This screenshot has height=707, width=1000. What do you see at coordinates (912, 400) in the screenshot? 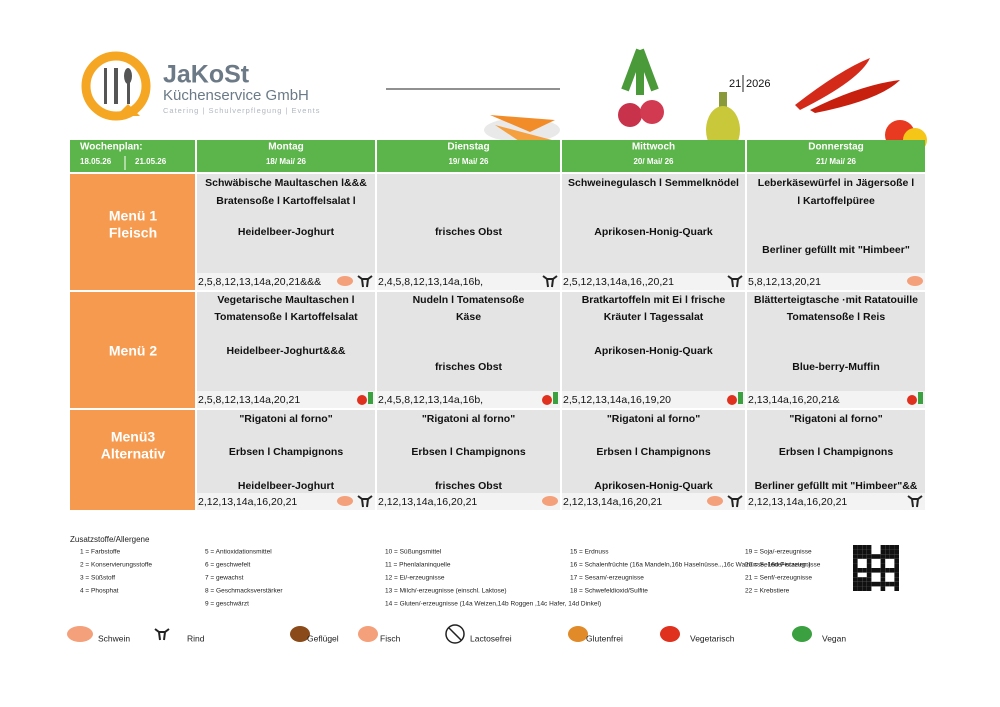
I see `tomato-icon` at bounding box center [912, 400].